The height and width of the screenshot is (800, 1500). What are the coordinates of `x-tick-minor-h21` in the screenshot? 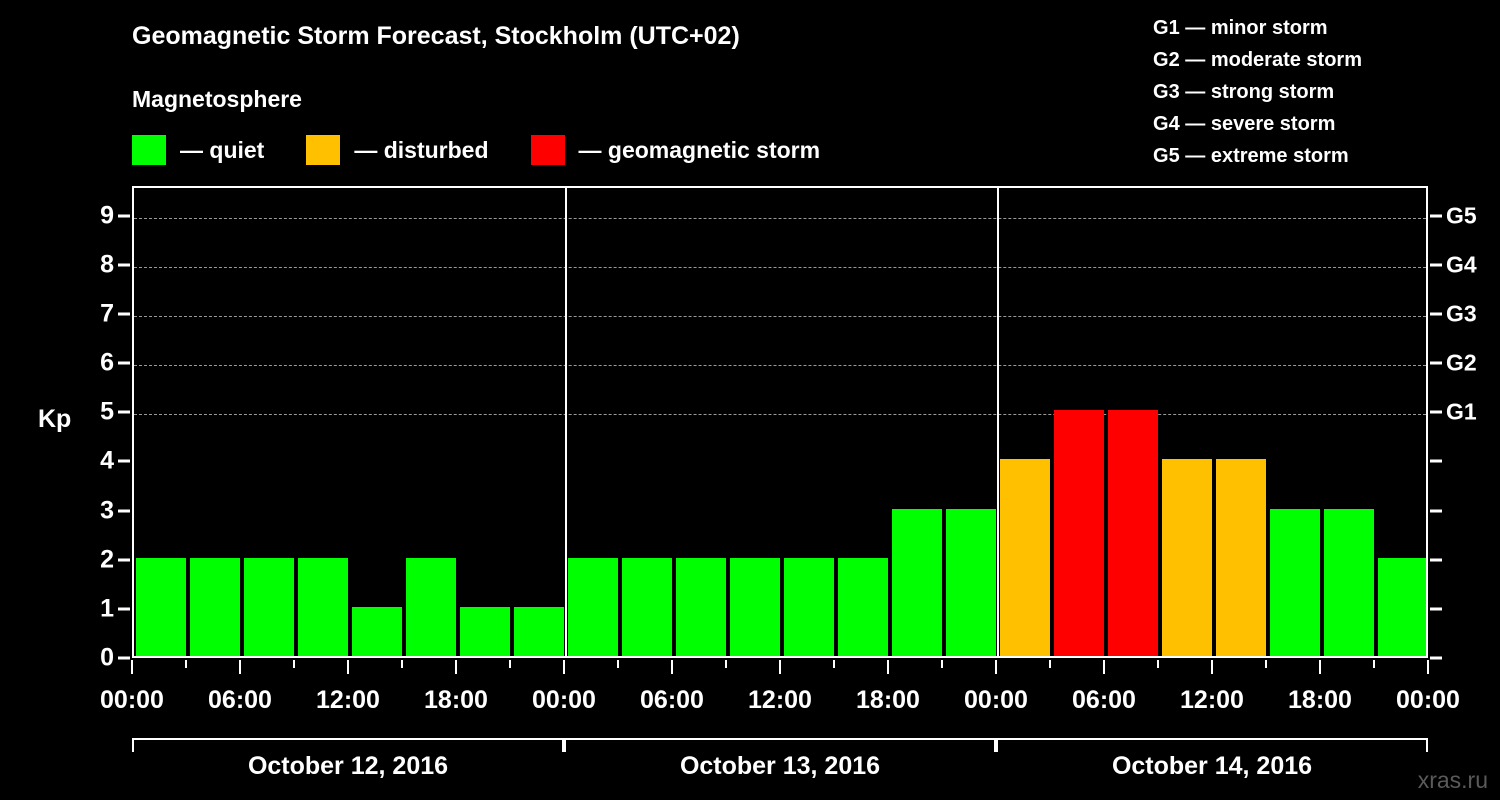 It's located at (510, 664).